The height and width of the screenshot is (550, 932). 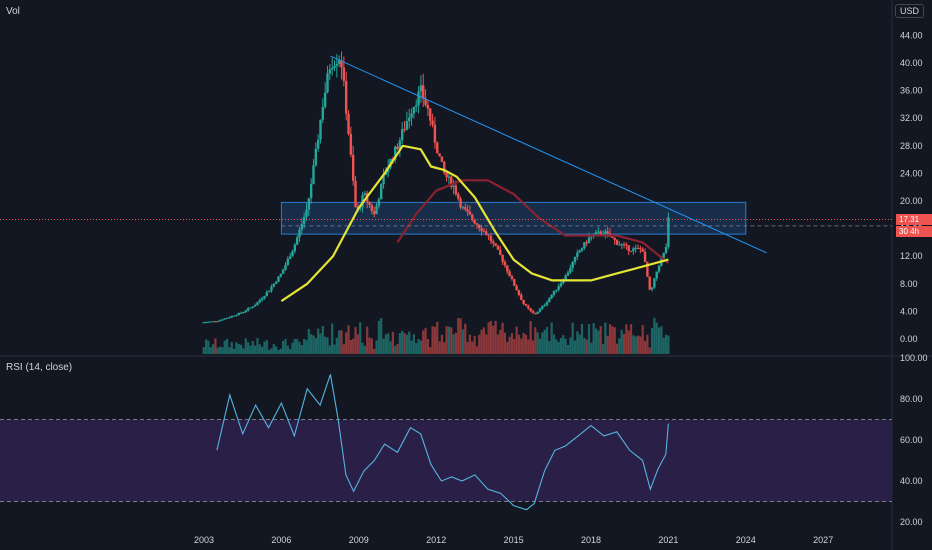 I want to click on x-tick-label: 2009, so click(x=359, y=540).